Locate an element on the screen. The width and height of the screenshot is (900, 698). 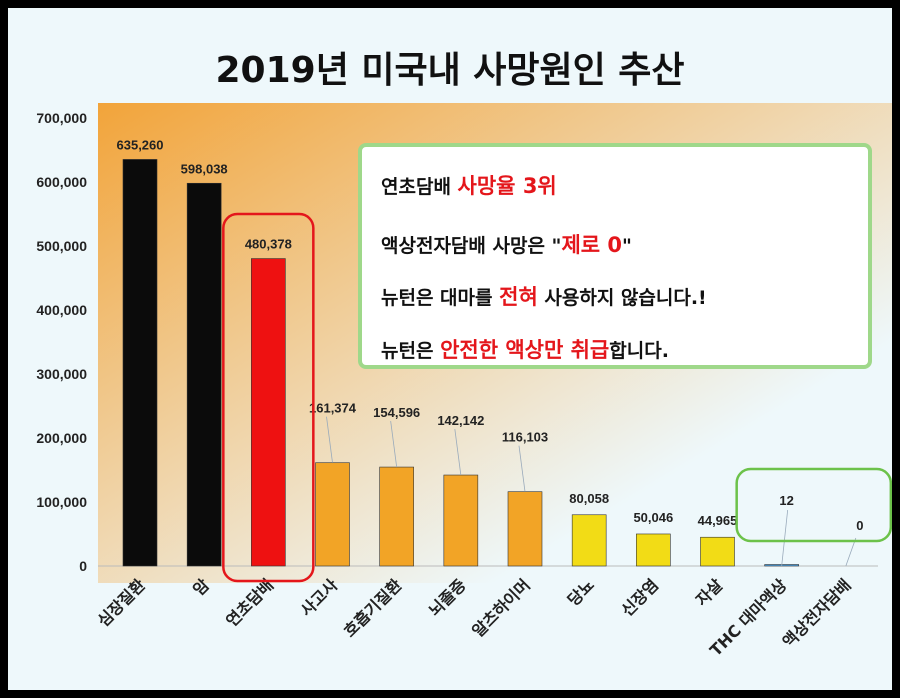
data-label: 142,142 is located at coordinates (460, 420).